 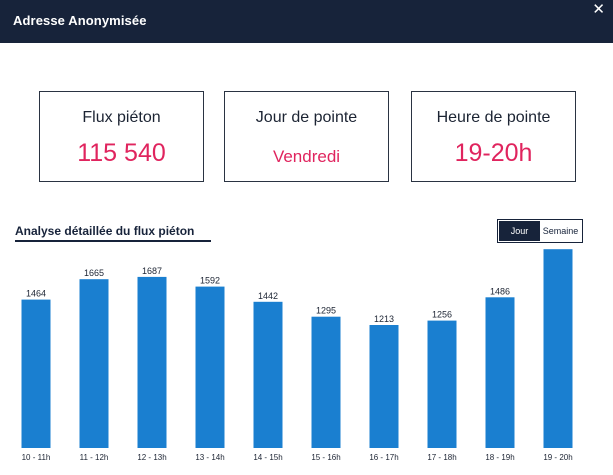 What do you see at coordinates (499, 457) in the screenshot?
I see `x-tick-label: 18 - 19h` at bounding box center [499, 457].